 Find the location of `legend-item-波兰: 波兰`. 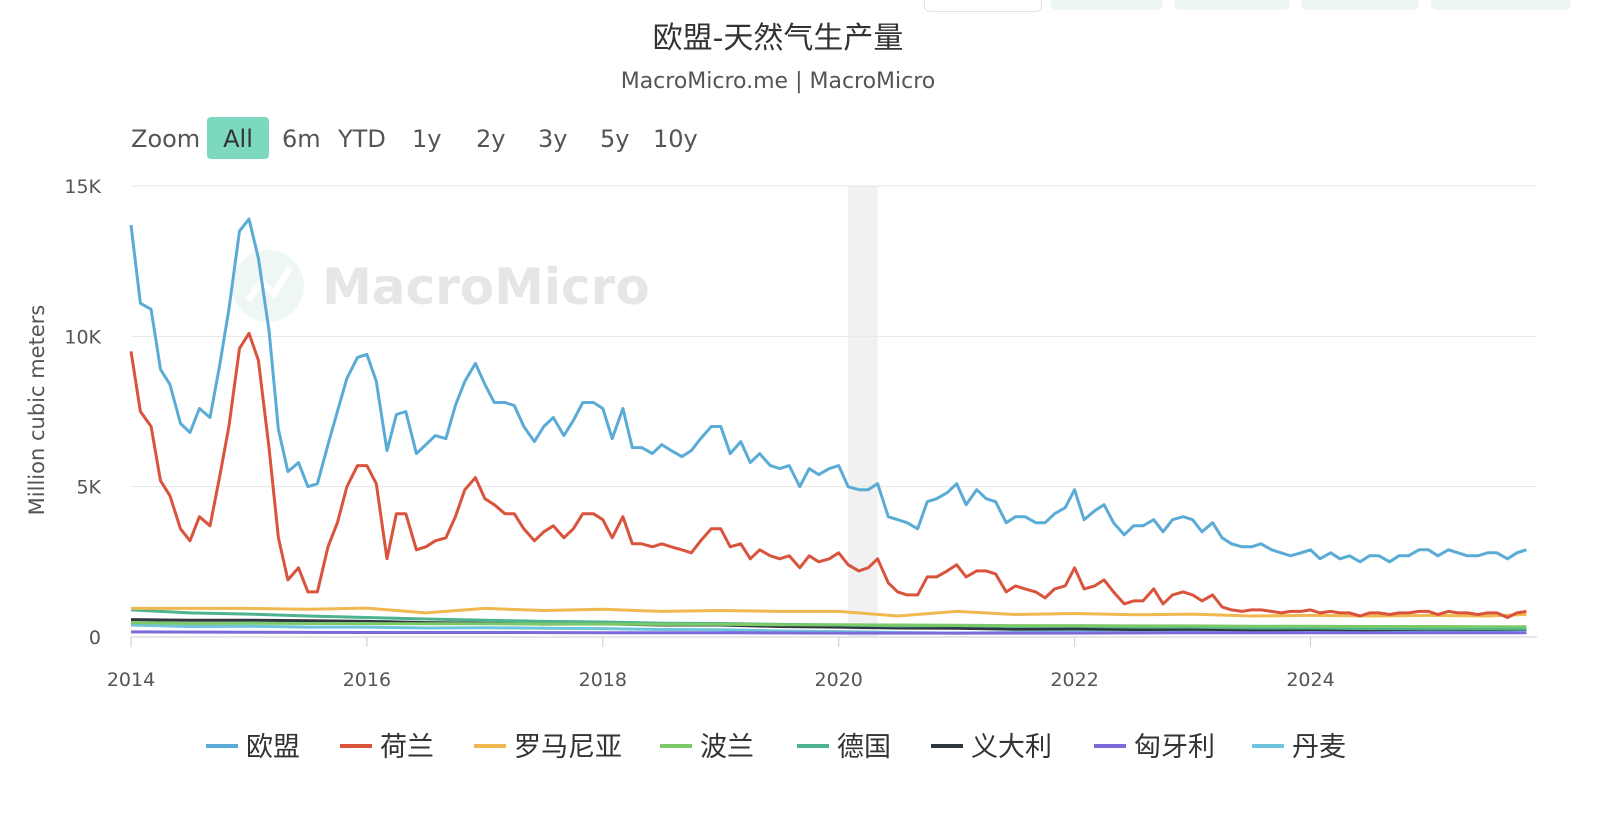

legend-item-波兰: 波兰 is located at coordinates (707, 747).